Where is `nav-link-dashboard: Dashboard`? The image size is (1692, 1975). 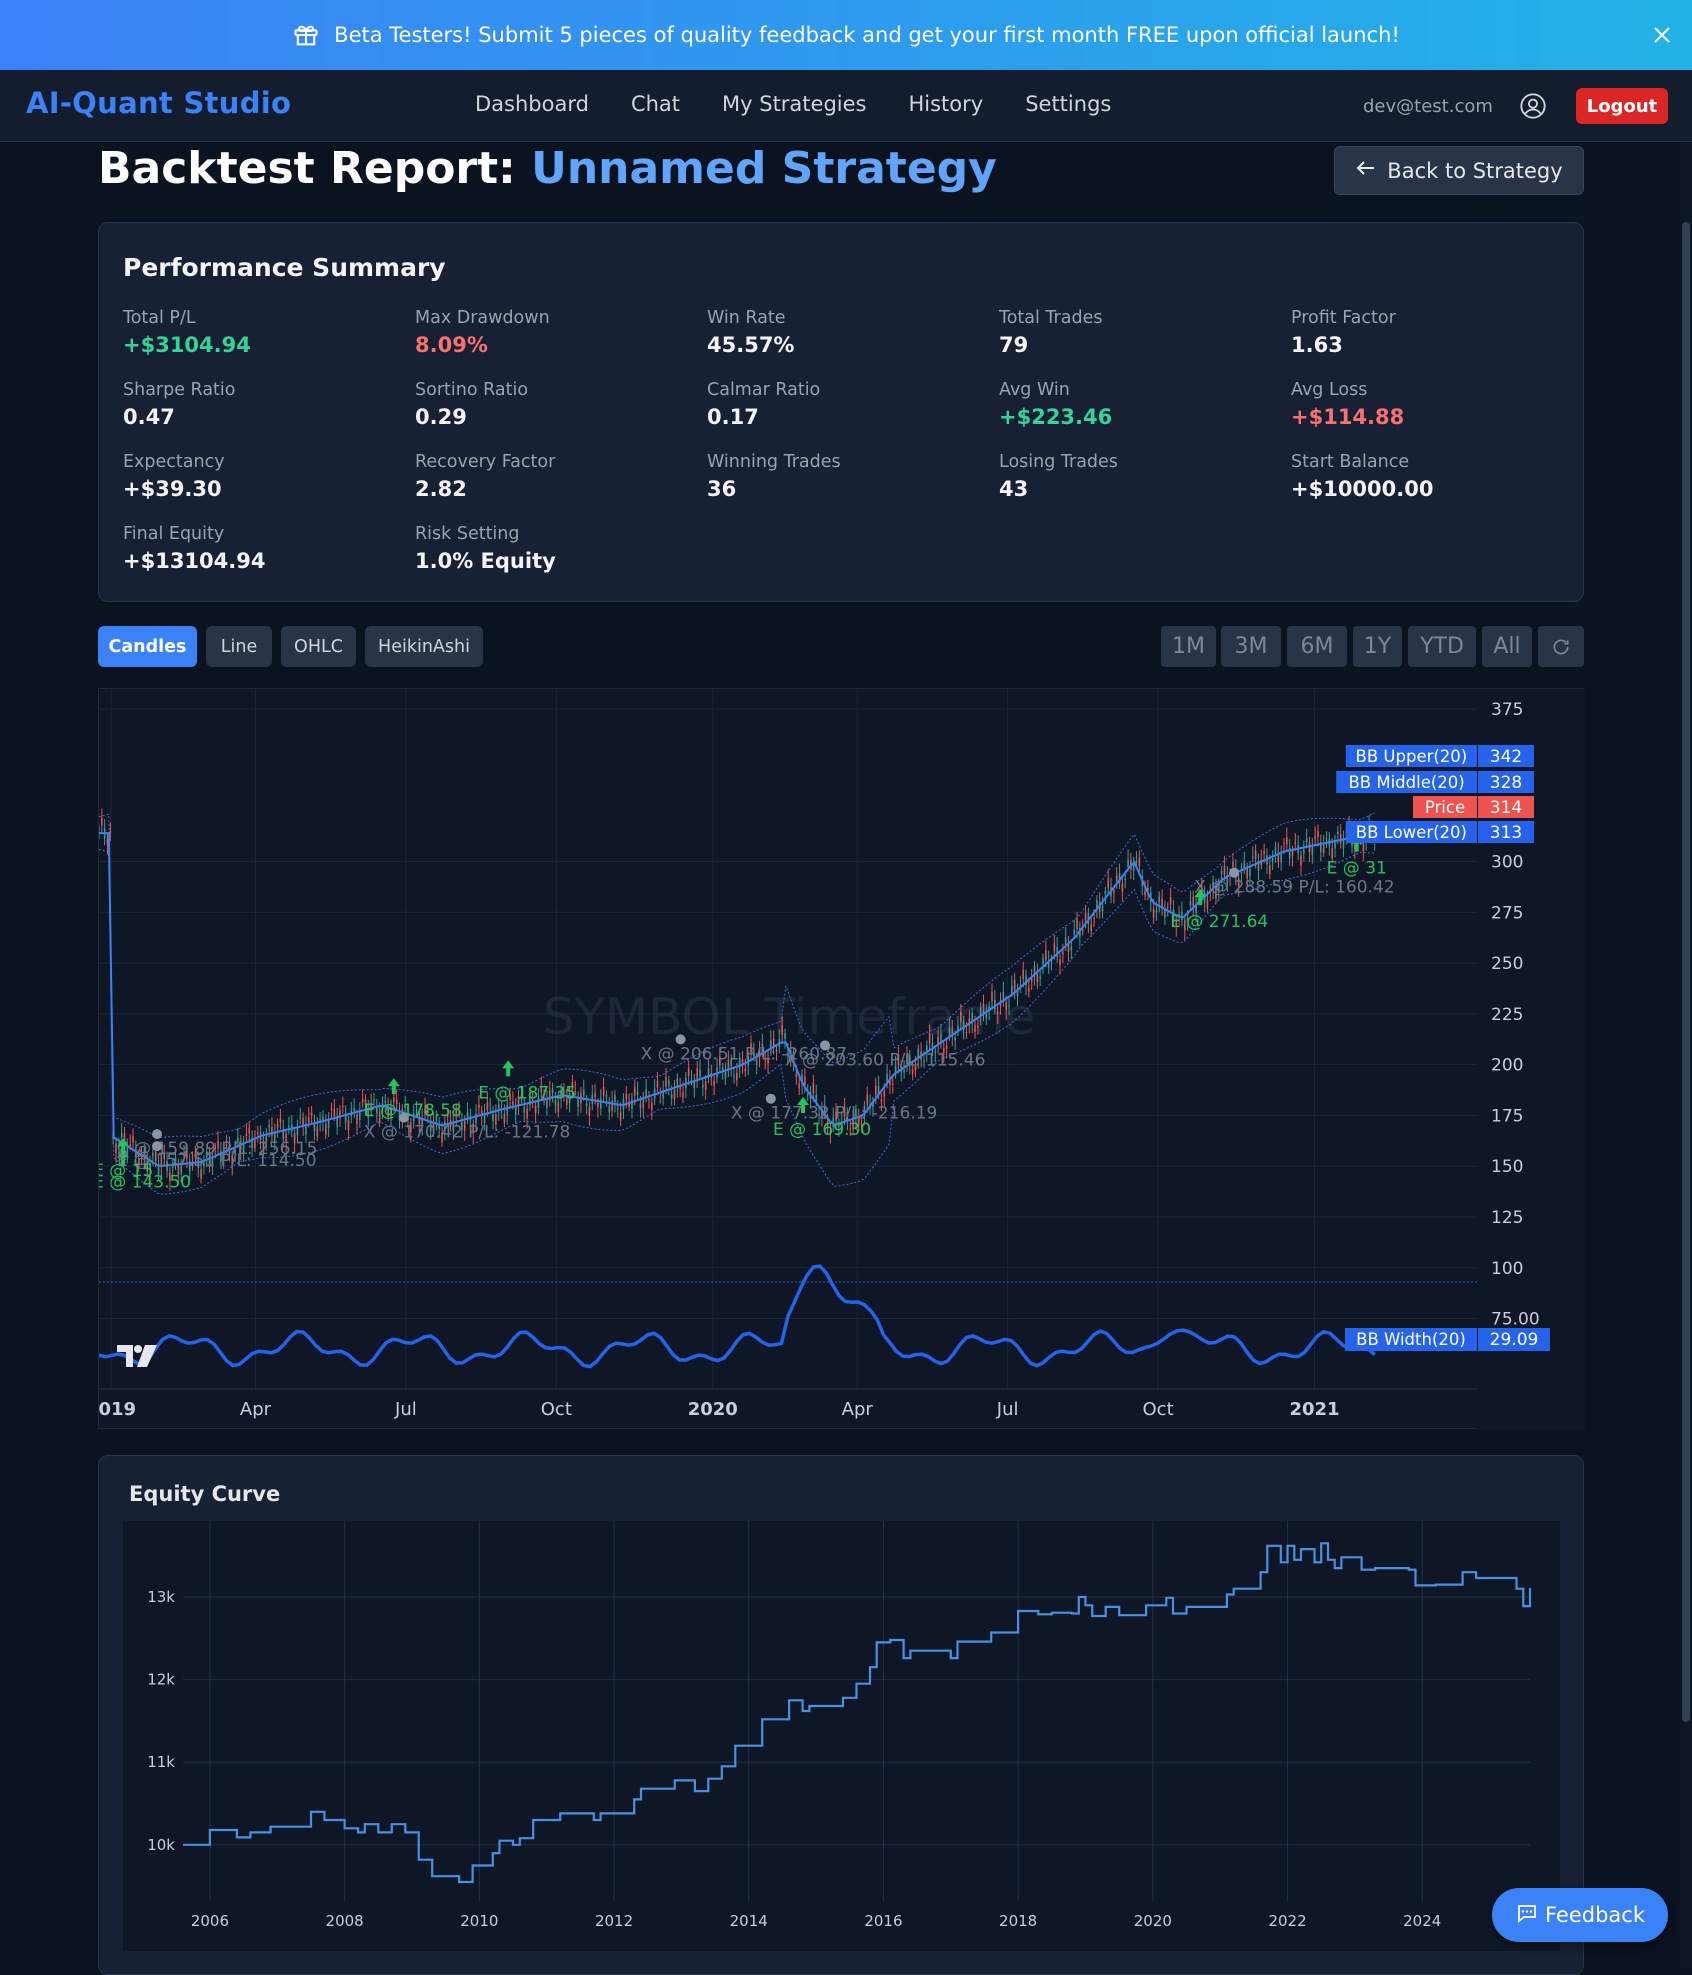
nav-link-dashboard: Dashboard is located at coordinates (532, 104).